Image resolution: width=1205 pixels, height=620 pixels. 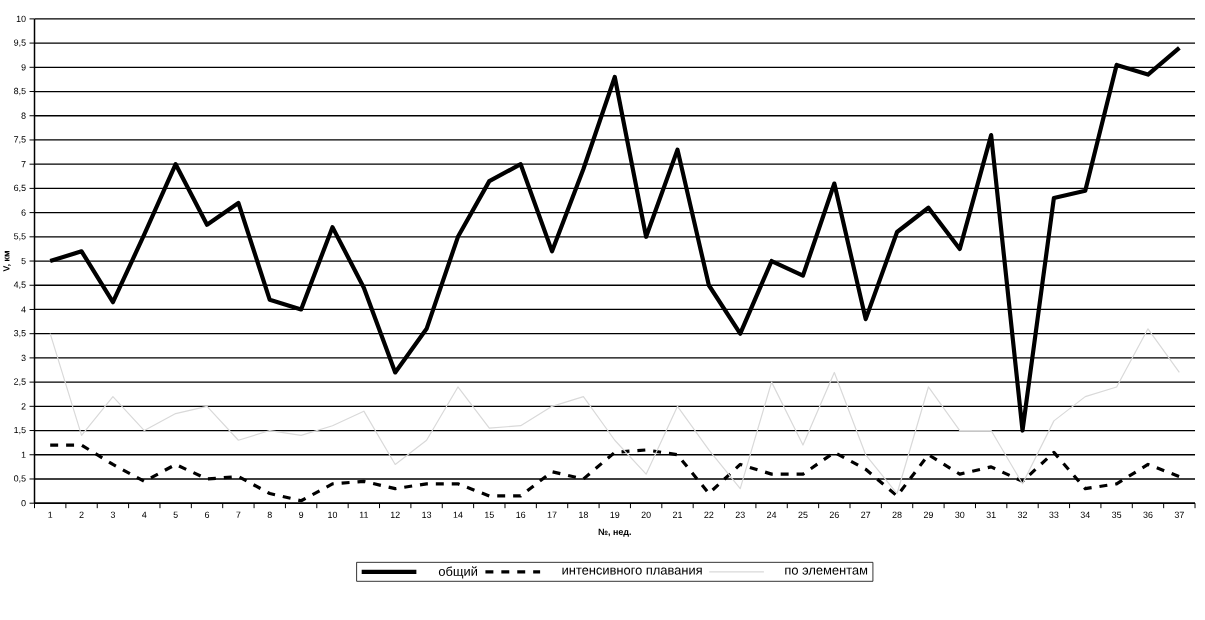 What do you see at coordinates (207, 515) in the screenshot?
I see `x-tick-label: 6` at bounding box center [207, 515].